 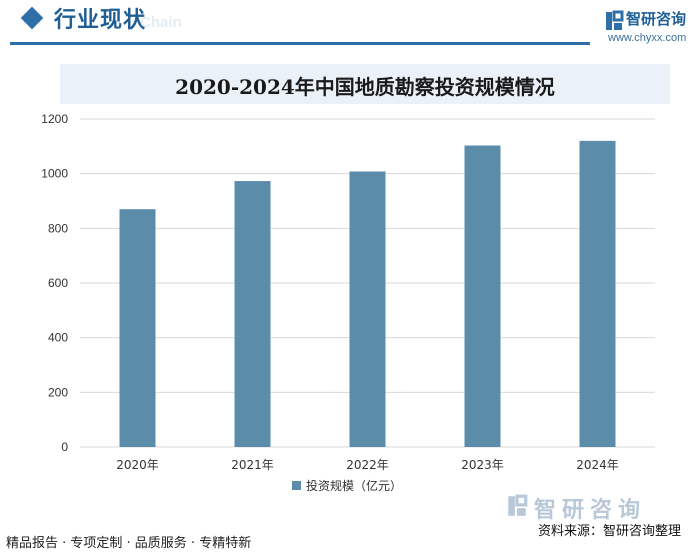 What do you see at coordinates (58, 228) in the screenshot?
I see `y-tick-label: 800` at bounding box center [58, 228].